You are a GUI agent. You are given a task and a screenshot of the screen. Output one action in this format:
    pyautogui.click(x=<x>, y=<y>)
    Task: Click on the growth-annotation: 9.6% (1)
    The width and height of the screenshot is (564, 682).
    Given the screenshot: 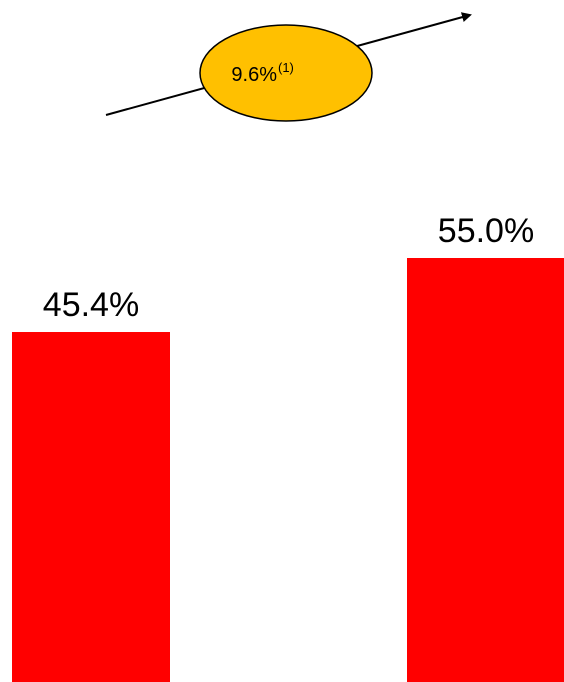 What is the action you would take?
    pyautogui.click(x=288, y=67)
    